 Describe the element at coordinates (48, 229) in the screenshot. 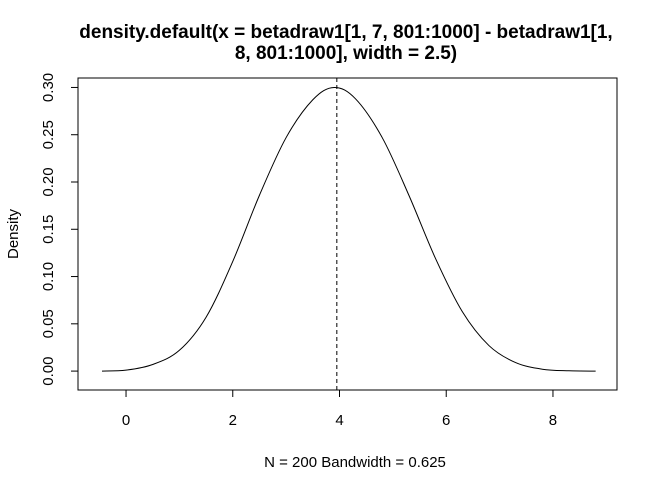

I see `y-tick-label: 0.15` at that location.